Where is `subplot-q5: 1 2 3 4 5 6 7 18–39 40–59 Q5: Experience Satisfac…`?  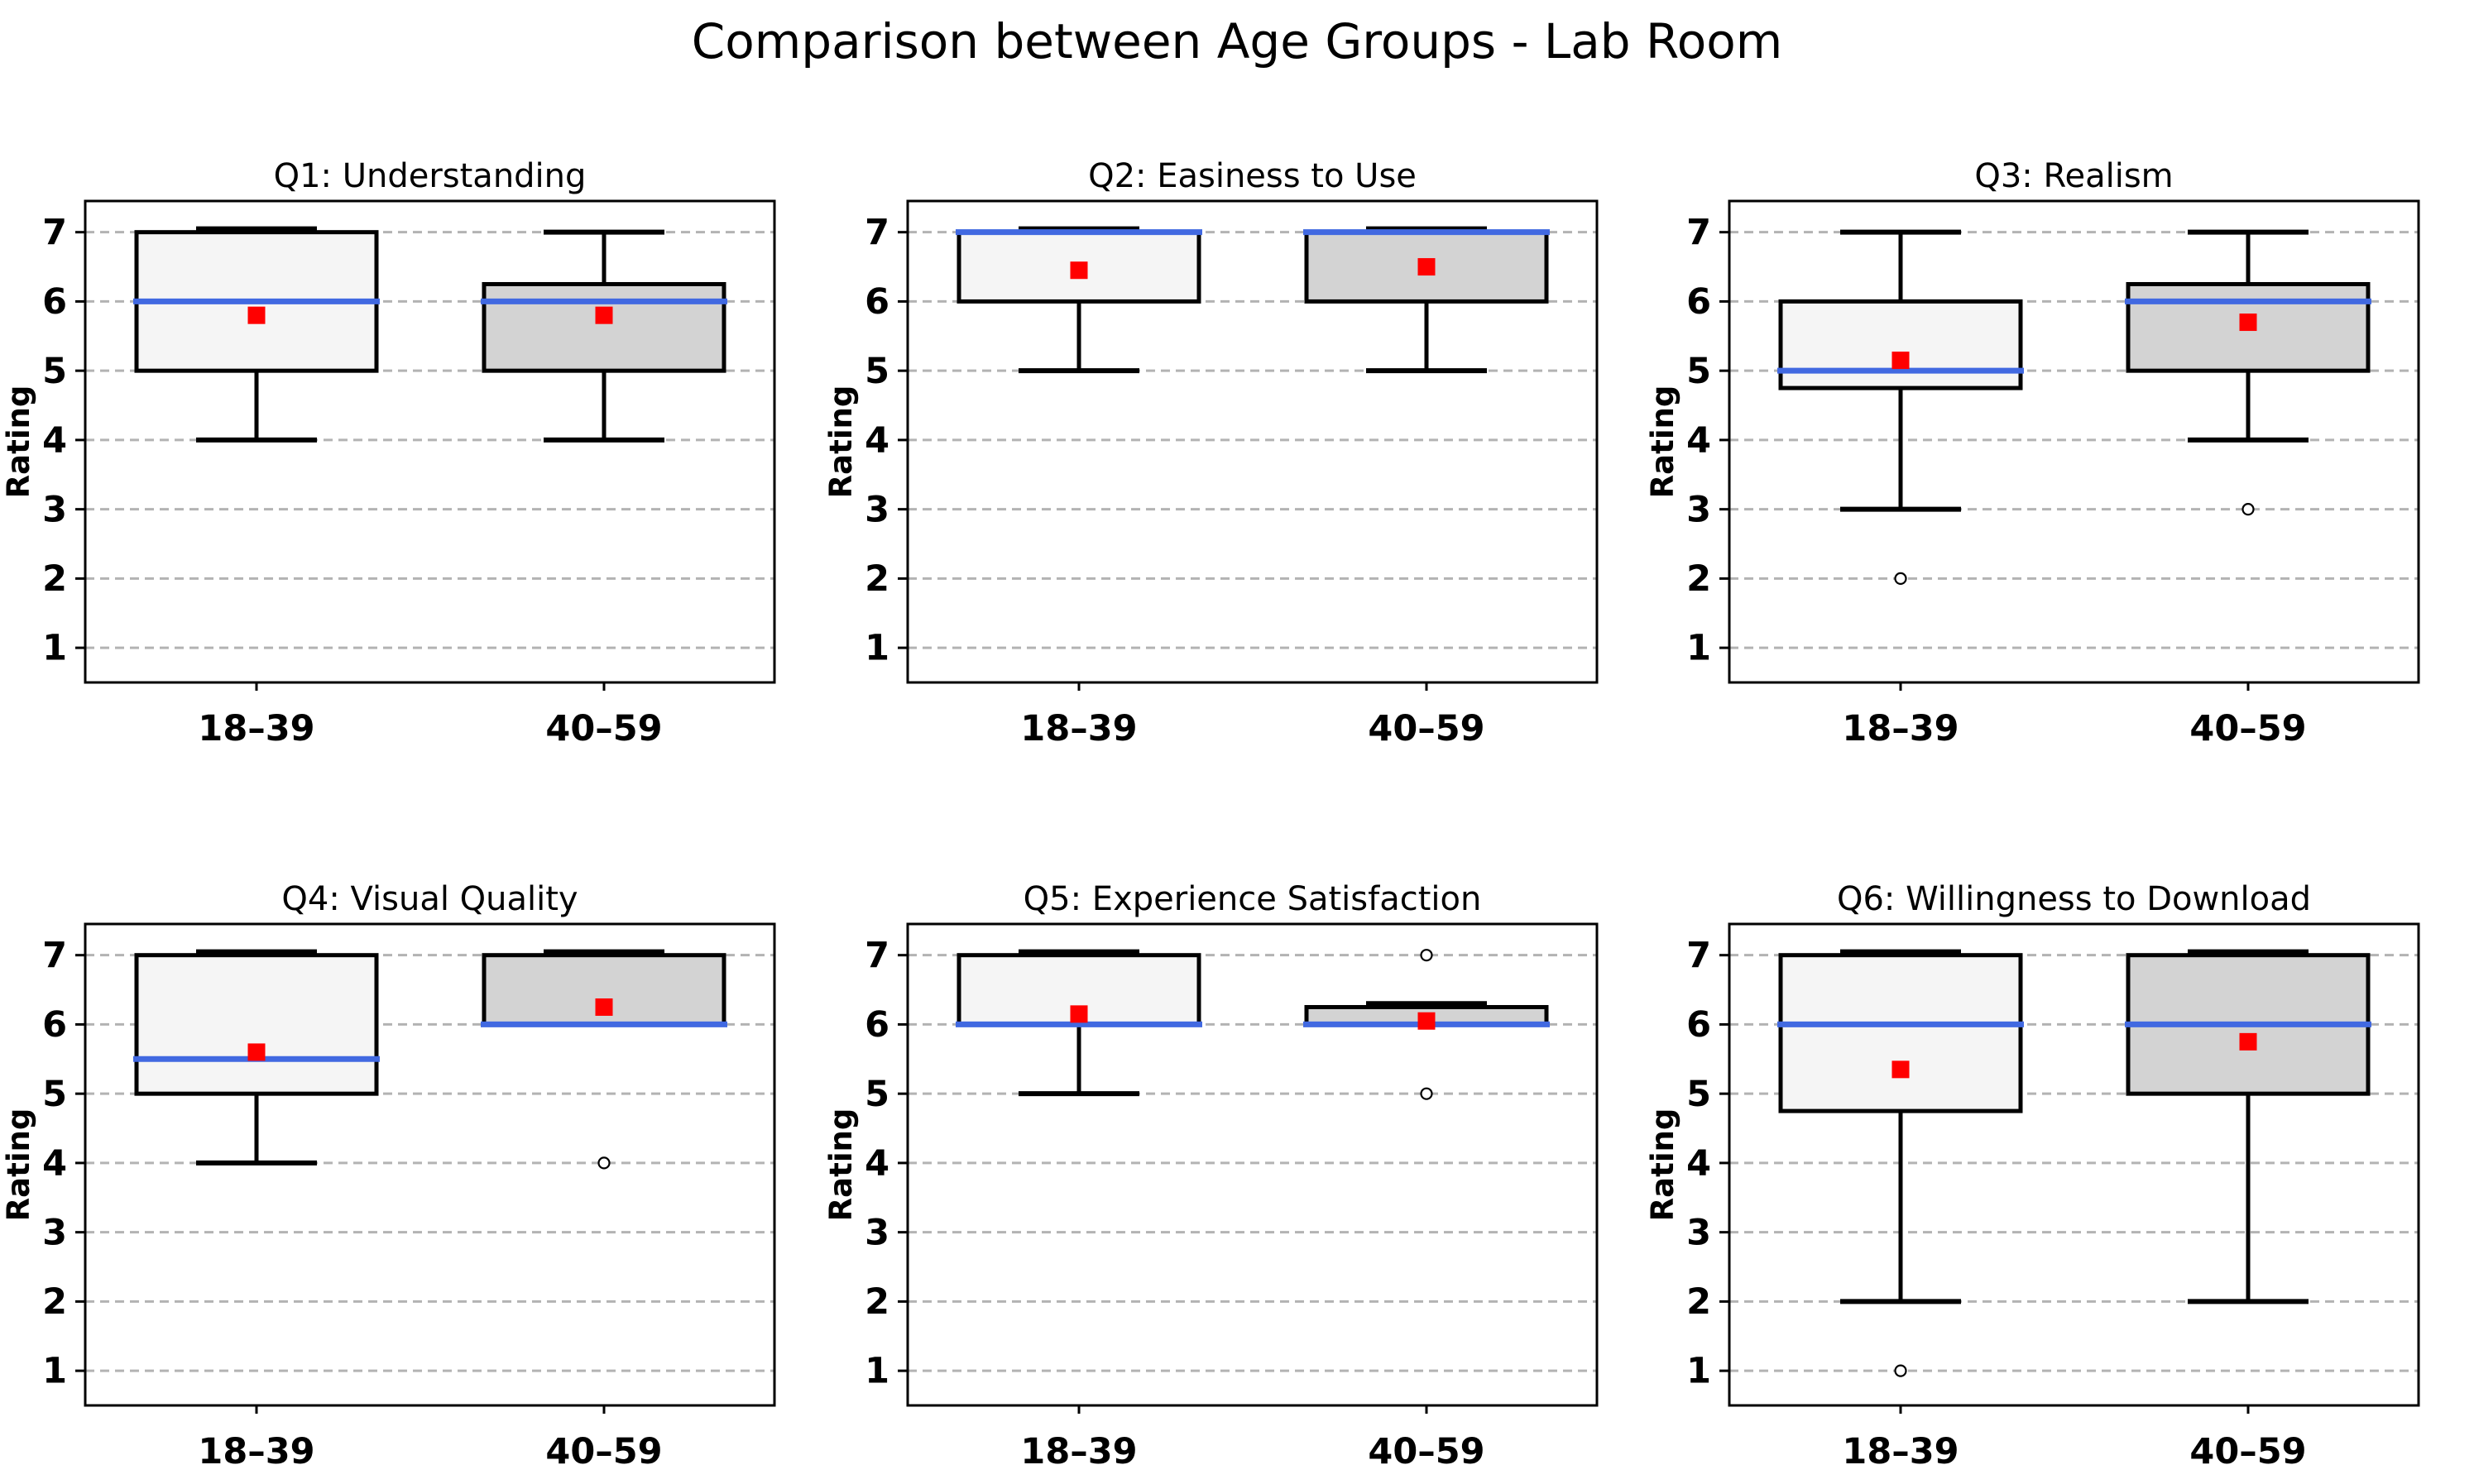 subplot-q5: 1 2 3 4 5 6 7 18–39 40–59 Q5: Experience Satisfac… is located at coordinates (1211, 1176).